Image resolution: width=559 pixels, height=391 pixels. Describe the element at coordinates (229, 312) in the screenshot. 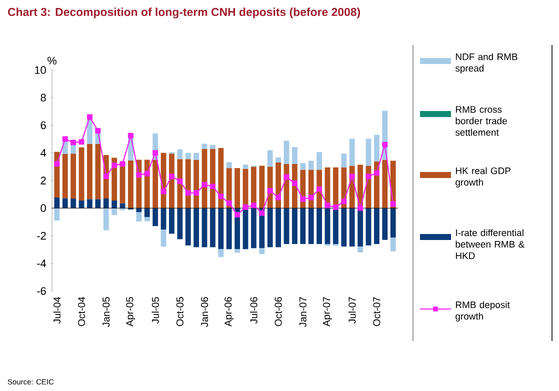

I see `x-tick-label: Apr-06` at that location.